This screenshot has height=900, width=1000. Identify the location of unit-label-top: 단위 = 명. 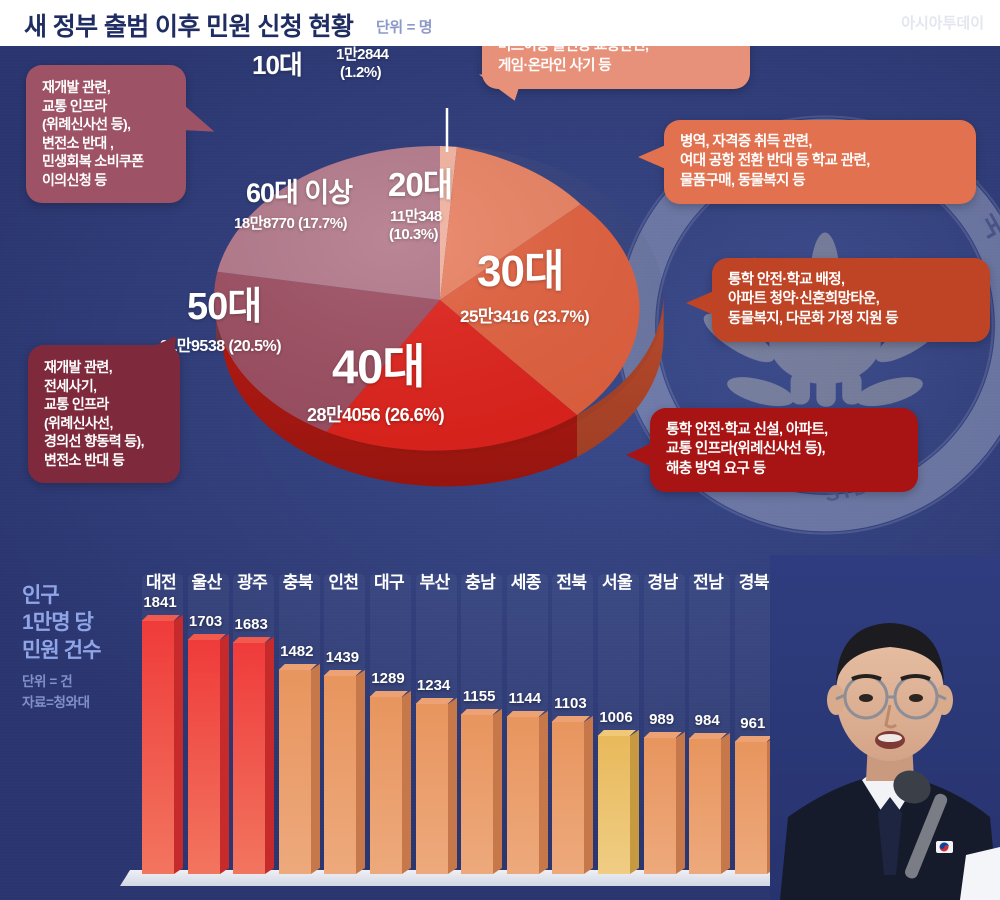
(404, 27).